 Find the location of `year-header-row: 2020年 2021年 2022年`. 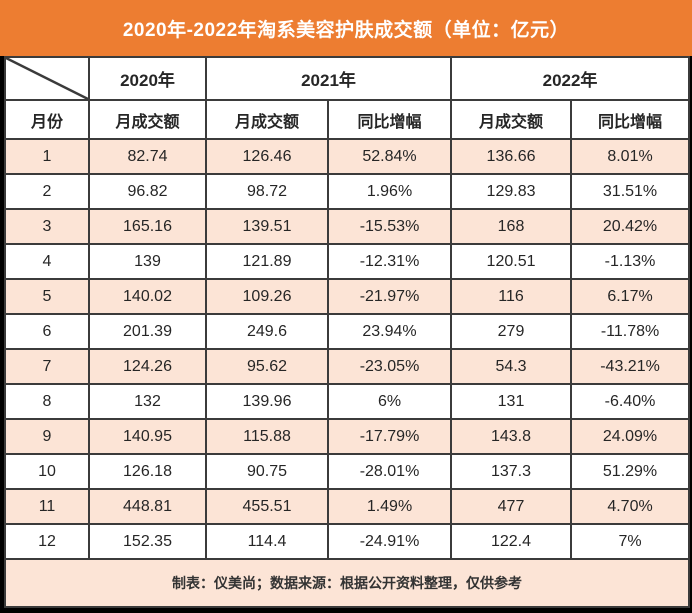

year-header-row: 2020年 2021年 2022年 is located at coordinates (347, 78).